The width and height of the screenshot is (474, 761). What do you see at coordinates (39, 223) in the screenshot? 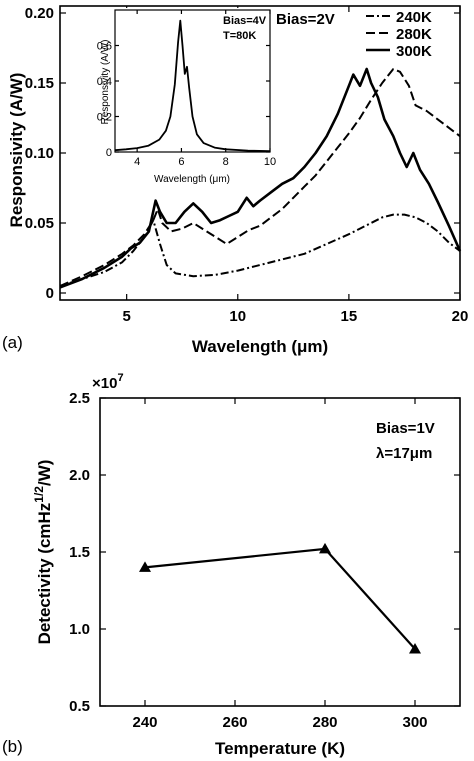
I see `panel-a-y-tick-label: 0.05` at bounding box center [39, 223].